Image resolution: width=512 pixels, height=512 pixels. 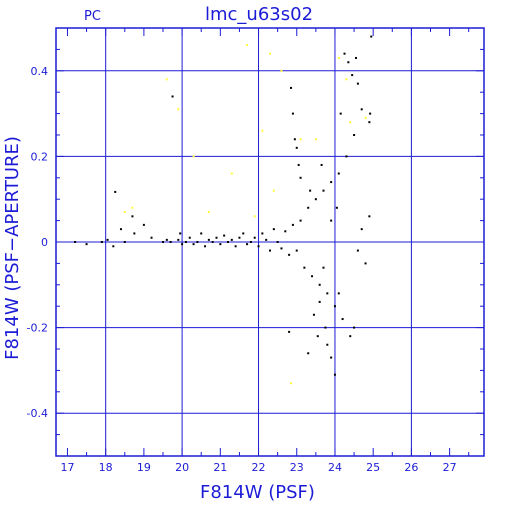 I want to click on x-tick-label: 20, so click(x=182, y=467).